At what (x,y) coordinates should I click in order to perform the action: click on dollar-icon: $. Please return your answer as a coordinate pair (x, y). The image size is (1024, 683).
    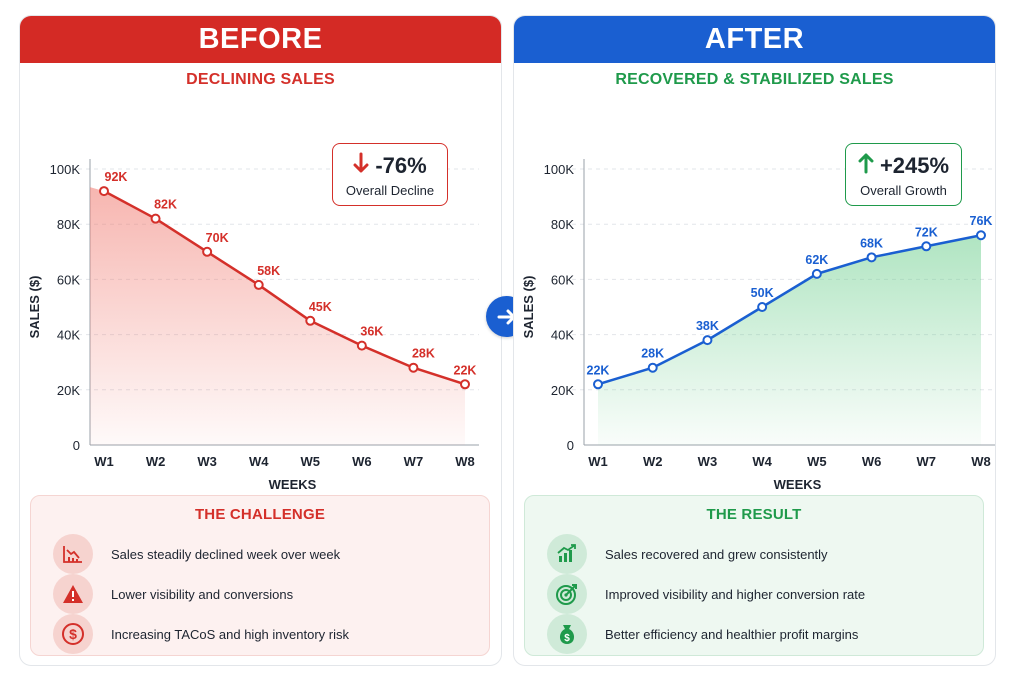
    Looking at the image, I should click on (73, 634).